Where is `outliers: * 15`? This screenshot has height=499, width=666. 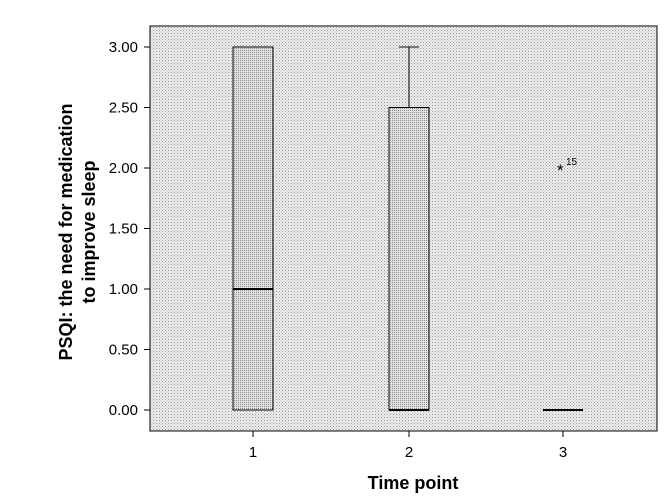
outliers: * 15 is located at coordinates (567, 168).